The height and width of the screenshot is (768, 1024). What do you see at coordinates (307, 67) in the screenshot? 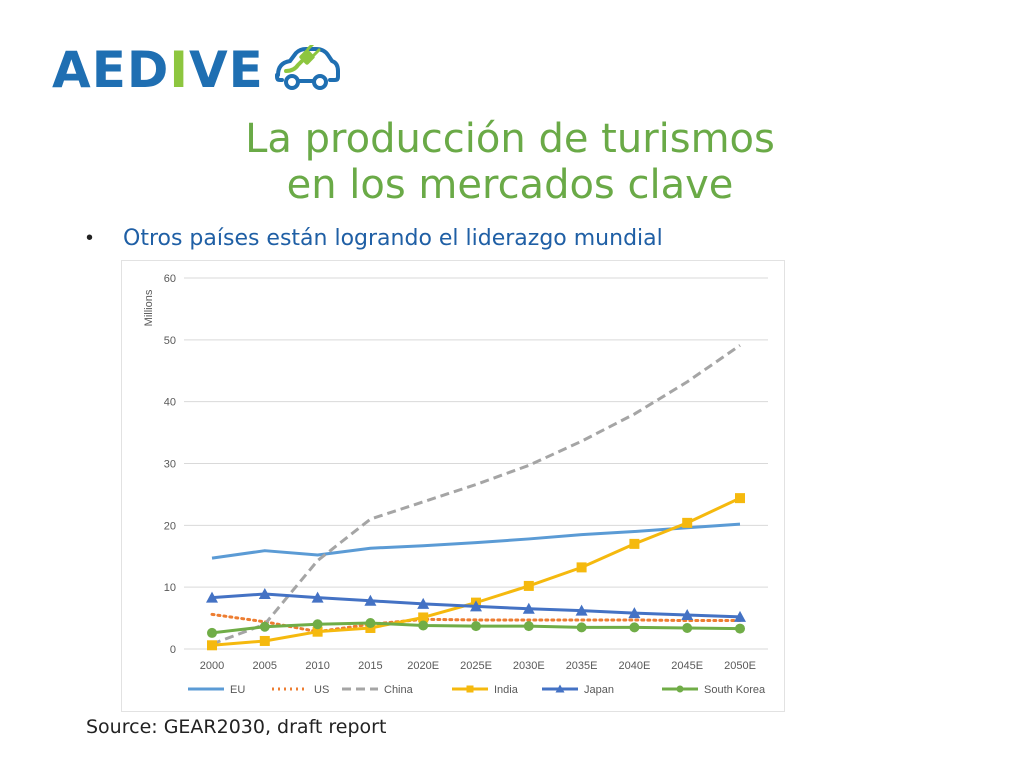
I see `car-plug-icon` at bounding box center [307, 67].